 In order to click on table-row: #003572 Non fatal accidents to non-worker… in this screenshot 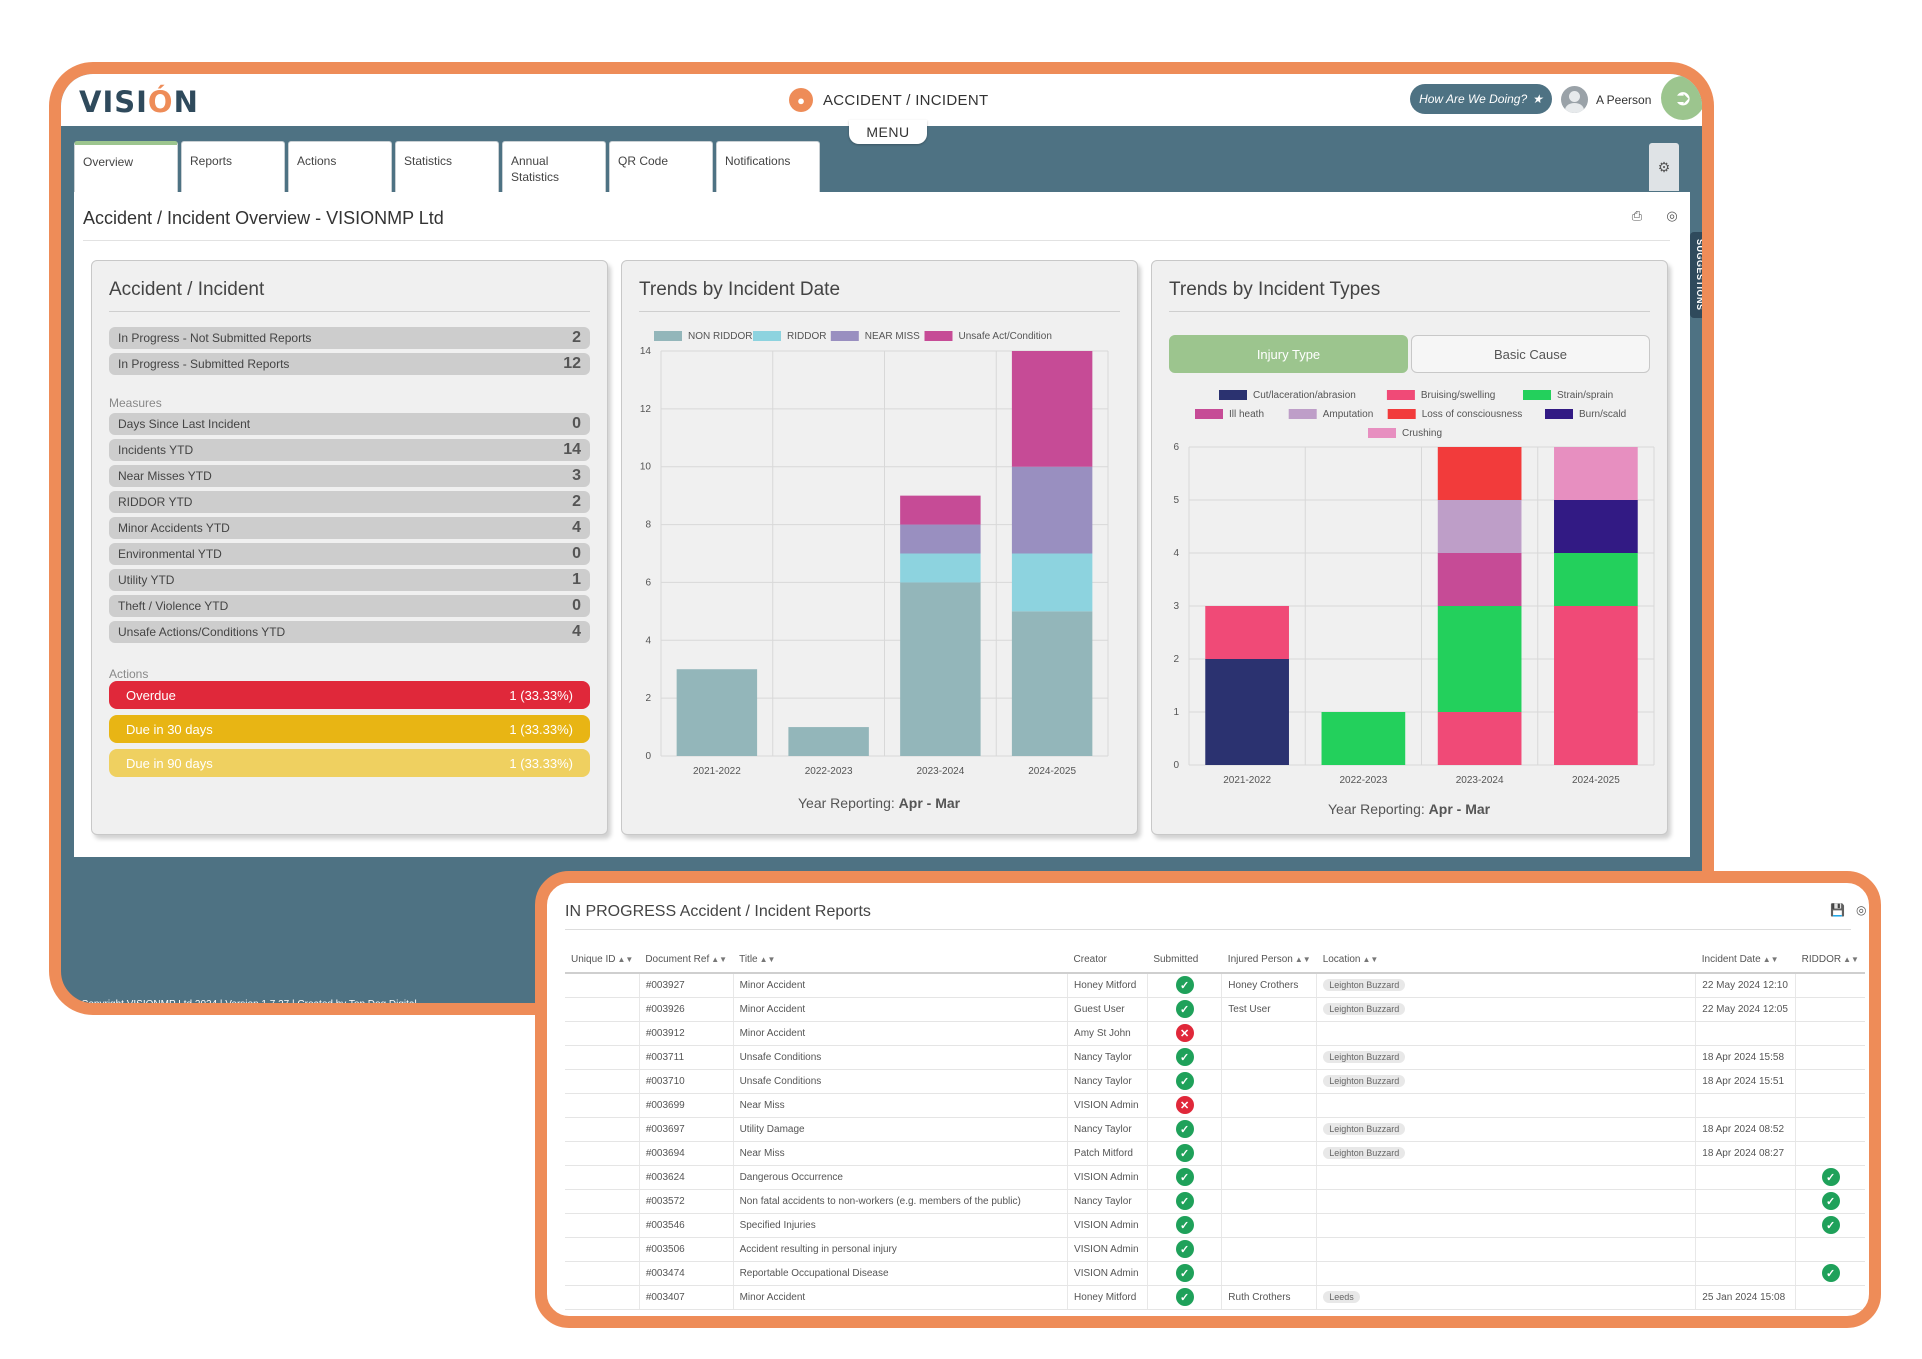, I will do `click(1215, 1201)`.